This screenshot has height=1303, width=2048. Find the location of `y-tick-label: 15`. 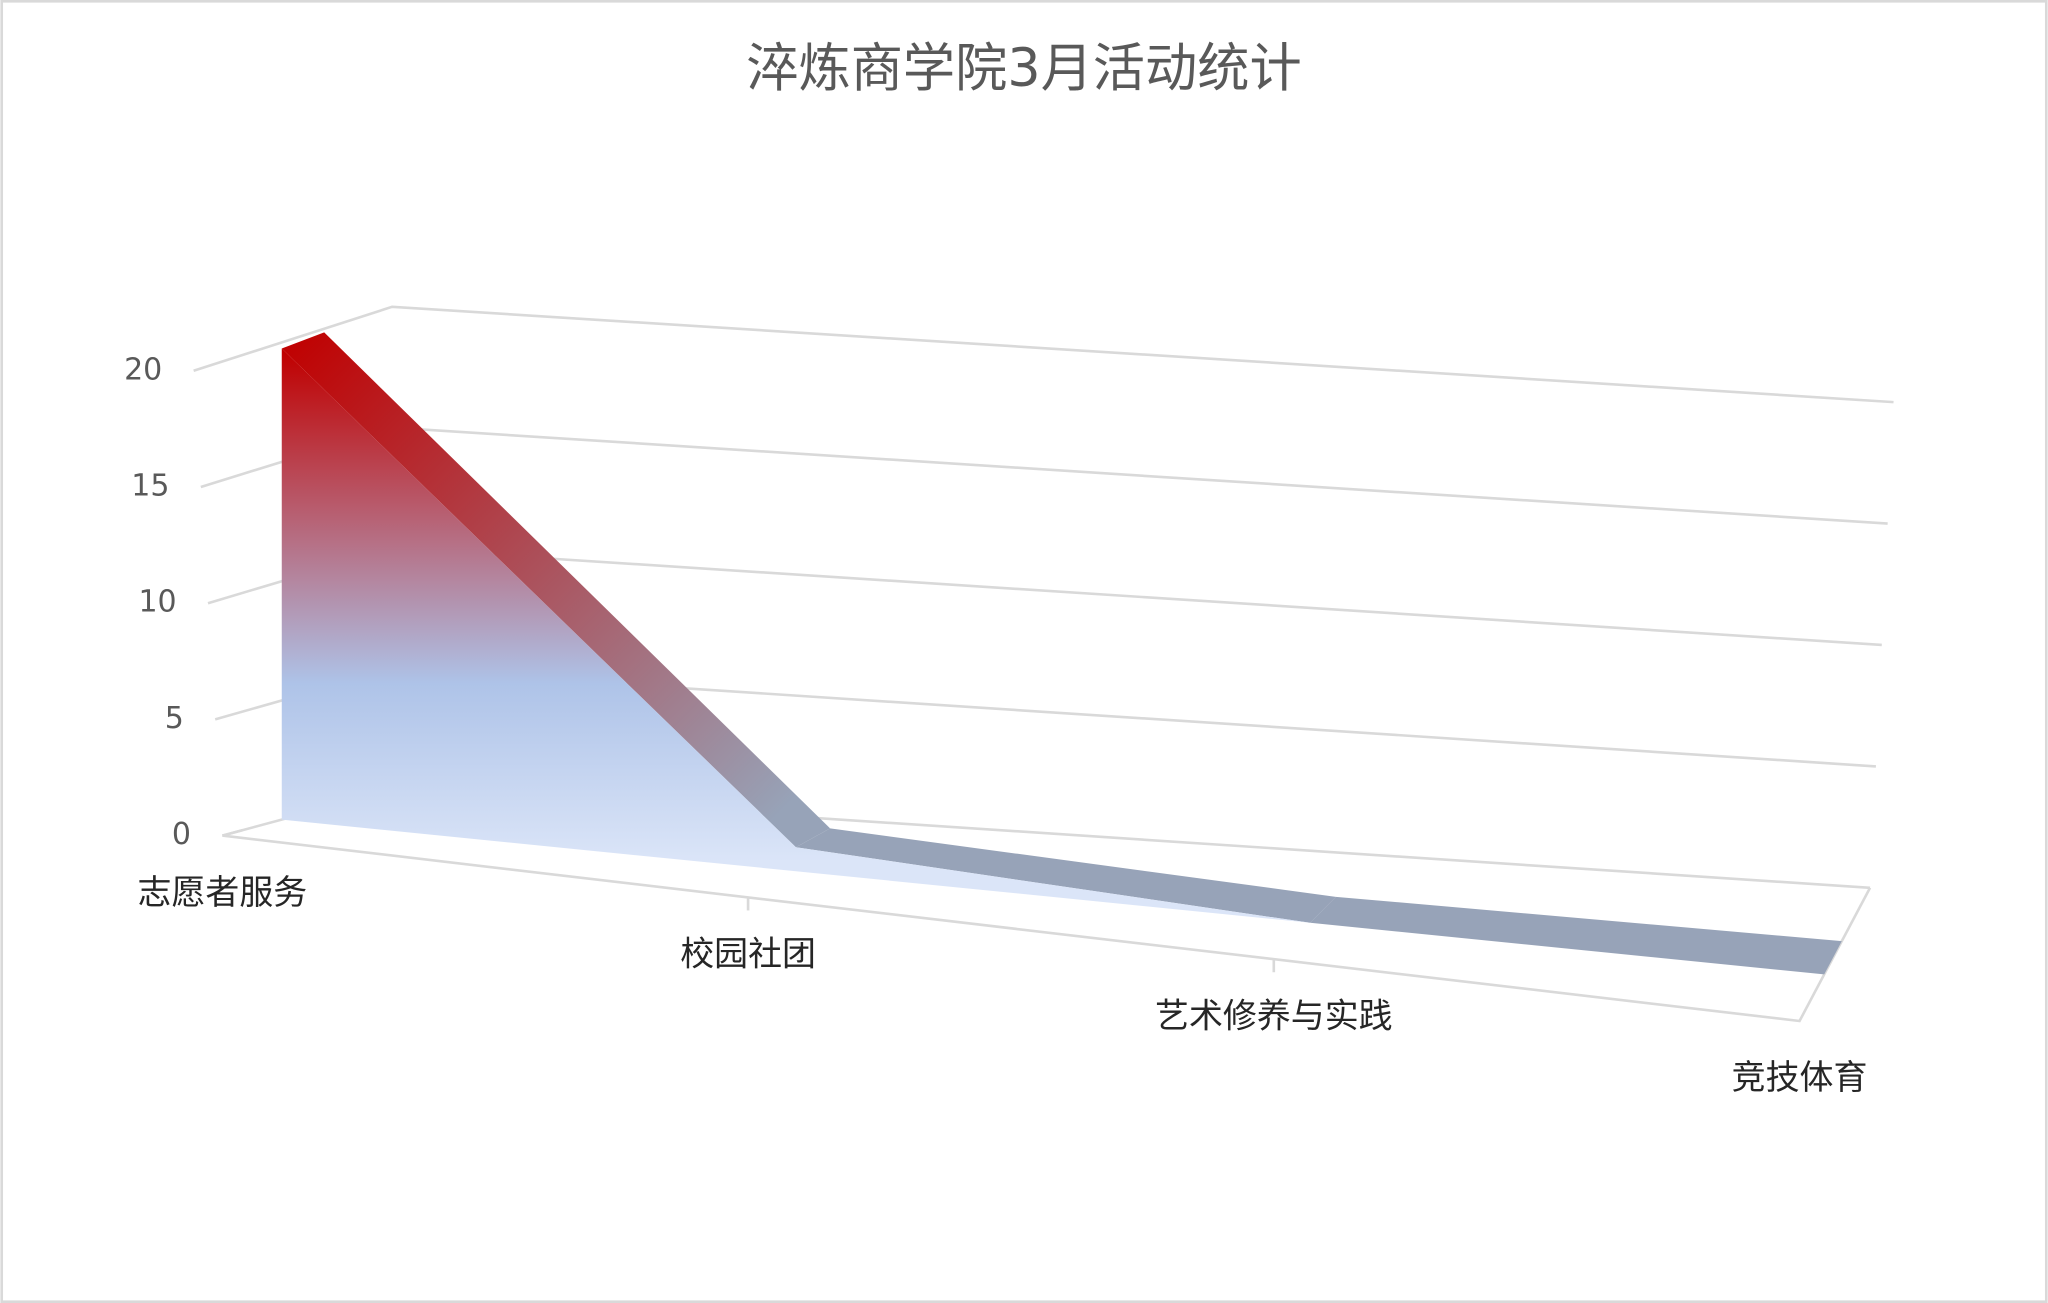

y-tick-label: 15 is located at coordinates (150, 485).